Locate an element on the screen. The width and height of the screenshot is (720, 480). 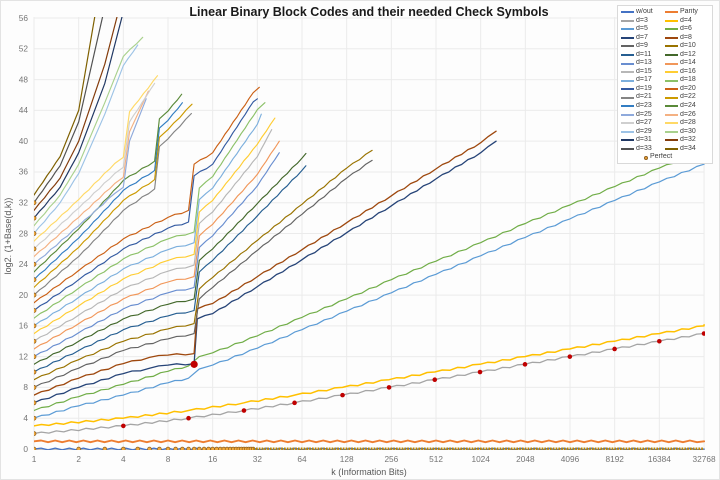
series-line-d26 is located at coordinates (91, 174).